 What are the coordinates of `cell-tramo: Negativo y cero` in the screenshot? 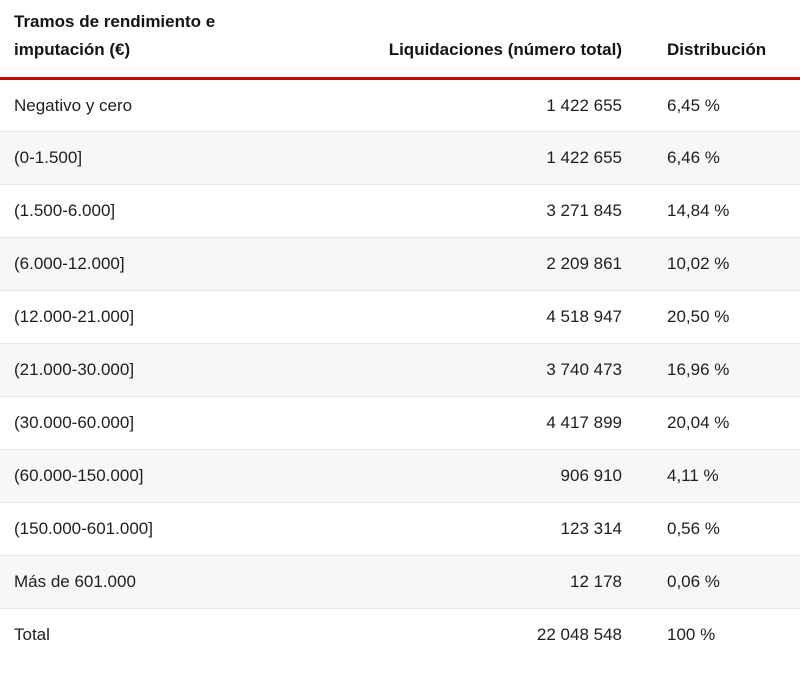 It's located at (73, 105).